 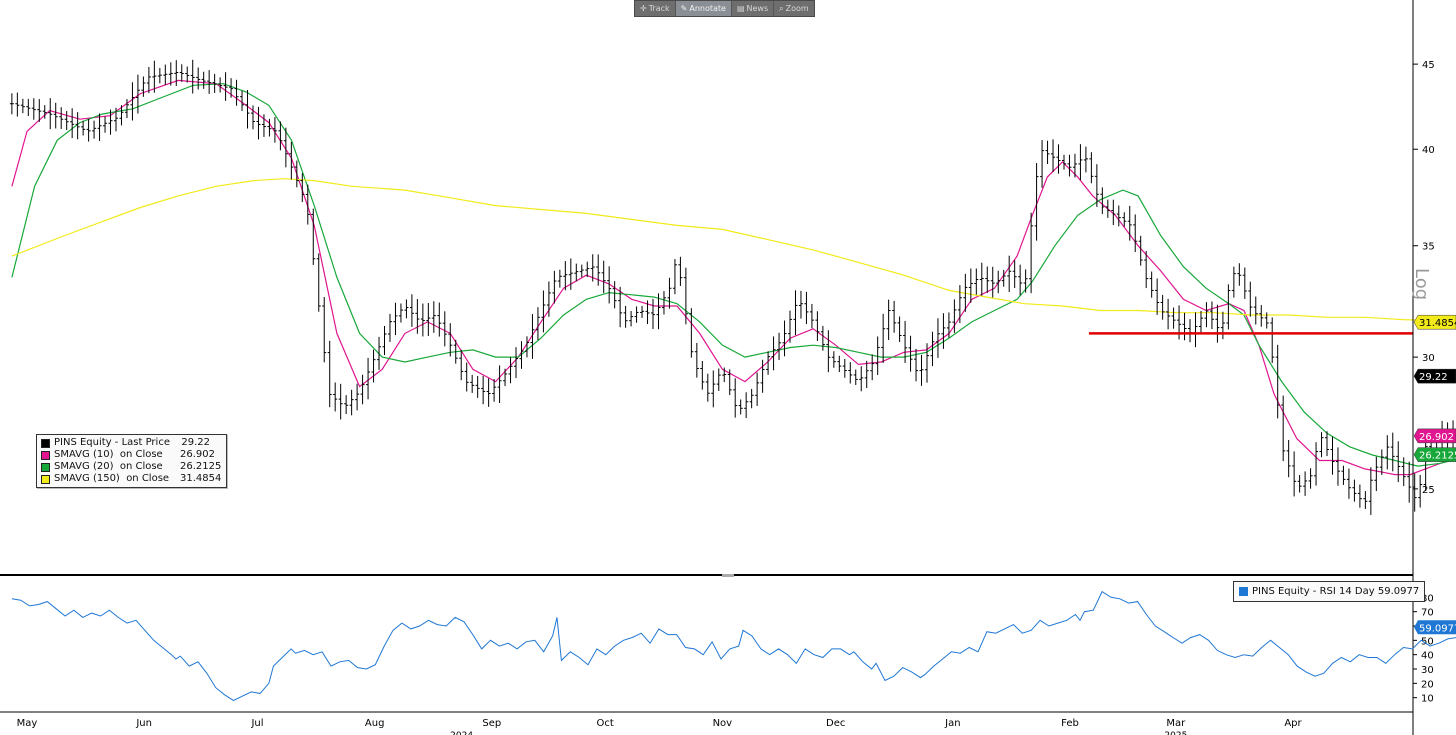 I want to click on legend-row: SMAVG (150) on Close 31.4854, so click(x=131, y=479).